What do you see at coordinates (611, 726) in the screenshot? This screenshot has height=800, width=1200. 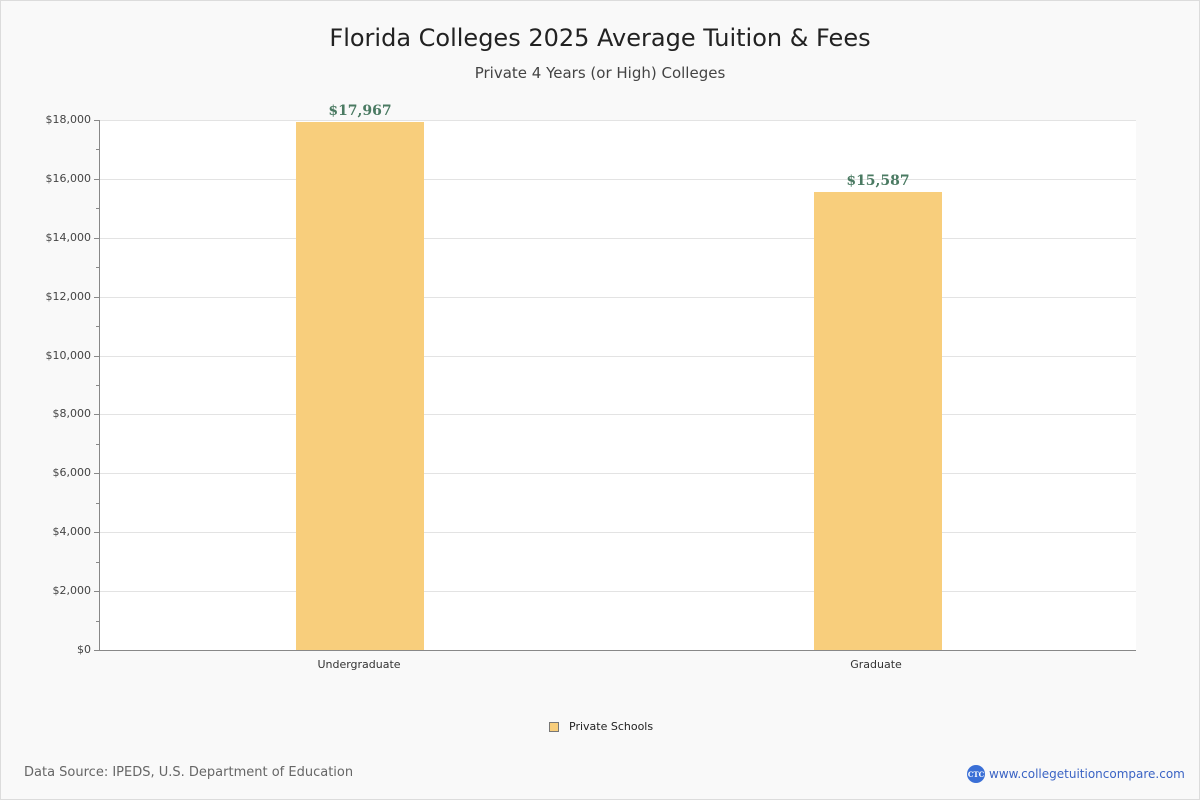 I see `legend-label: Private Schools` at bounding box center [611, 726].